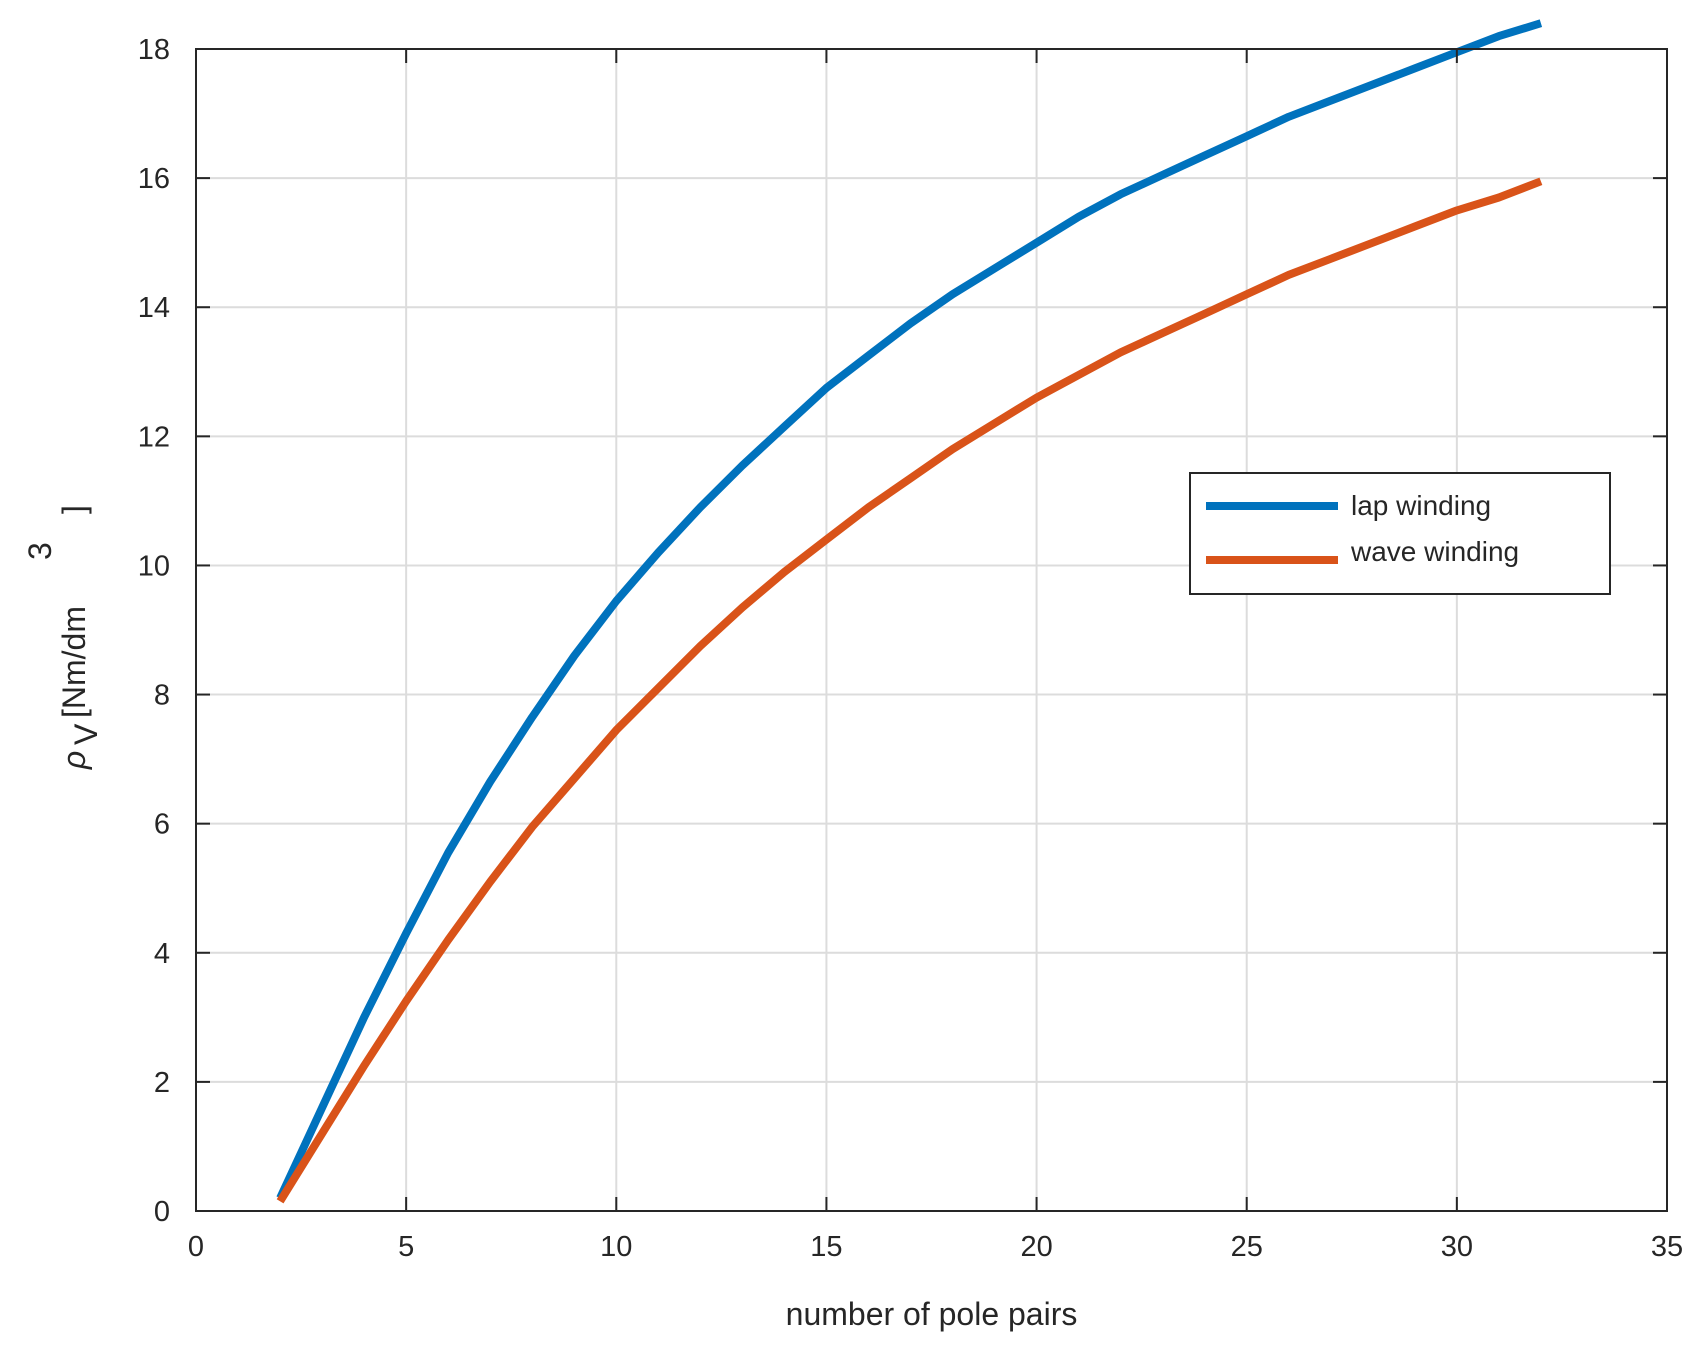 The width and height of the screenshot is (1699, 1351). What do you see at coordinates (40, 551) in the screenshot?
I see `y-axis-unit-exponent: 3` at bounding box center [40, 551].